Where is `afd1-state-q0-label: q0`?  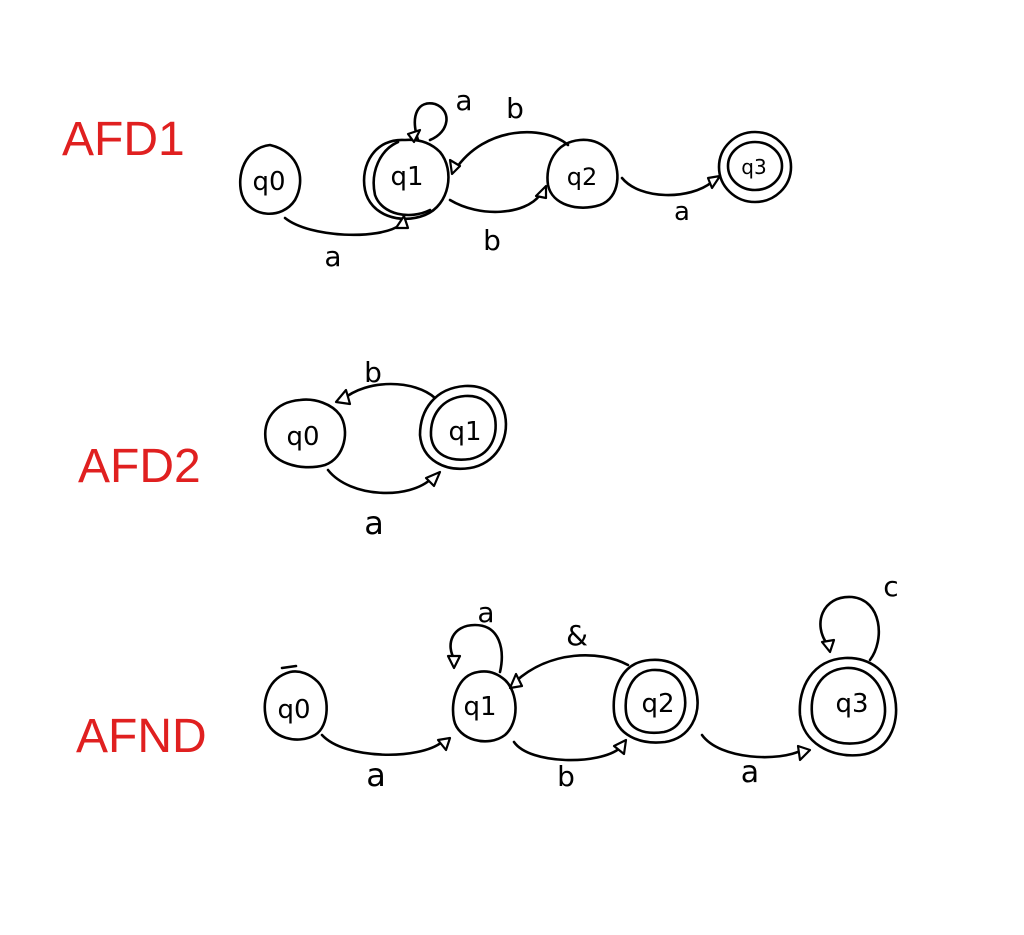 afd1-state-q0-label: q0 is located at coordinates (268, 182).